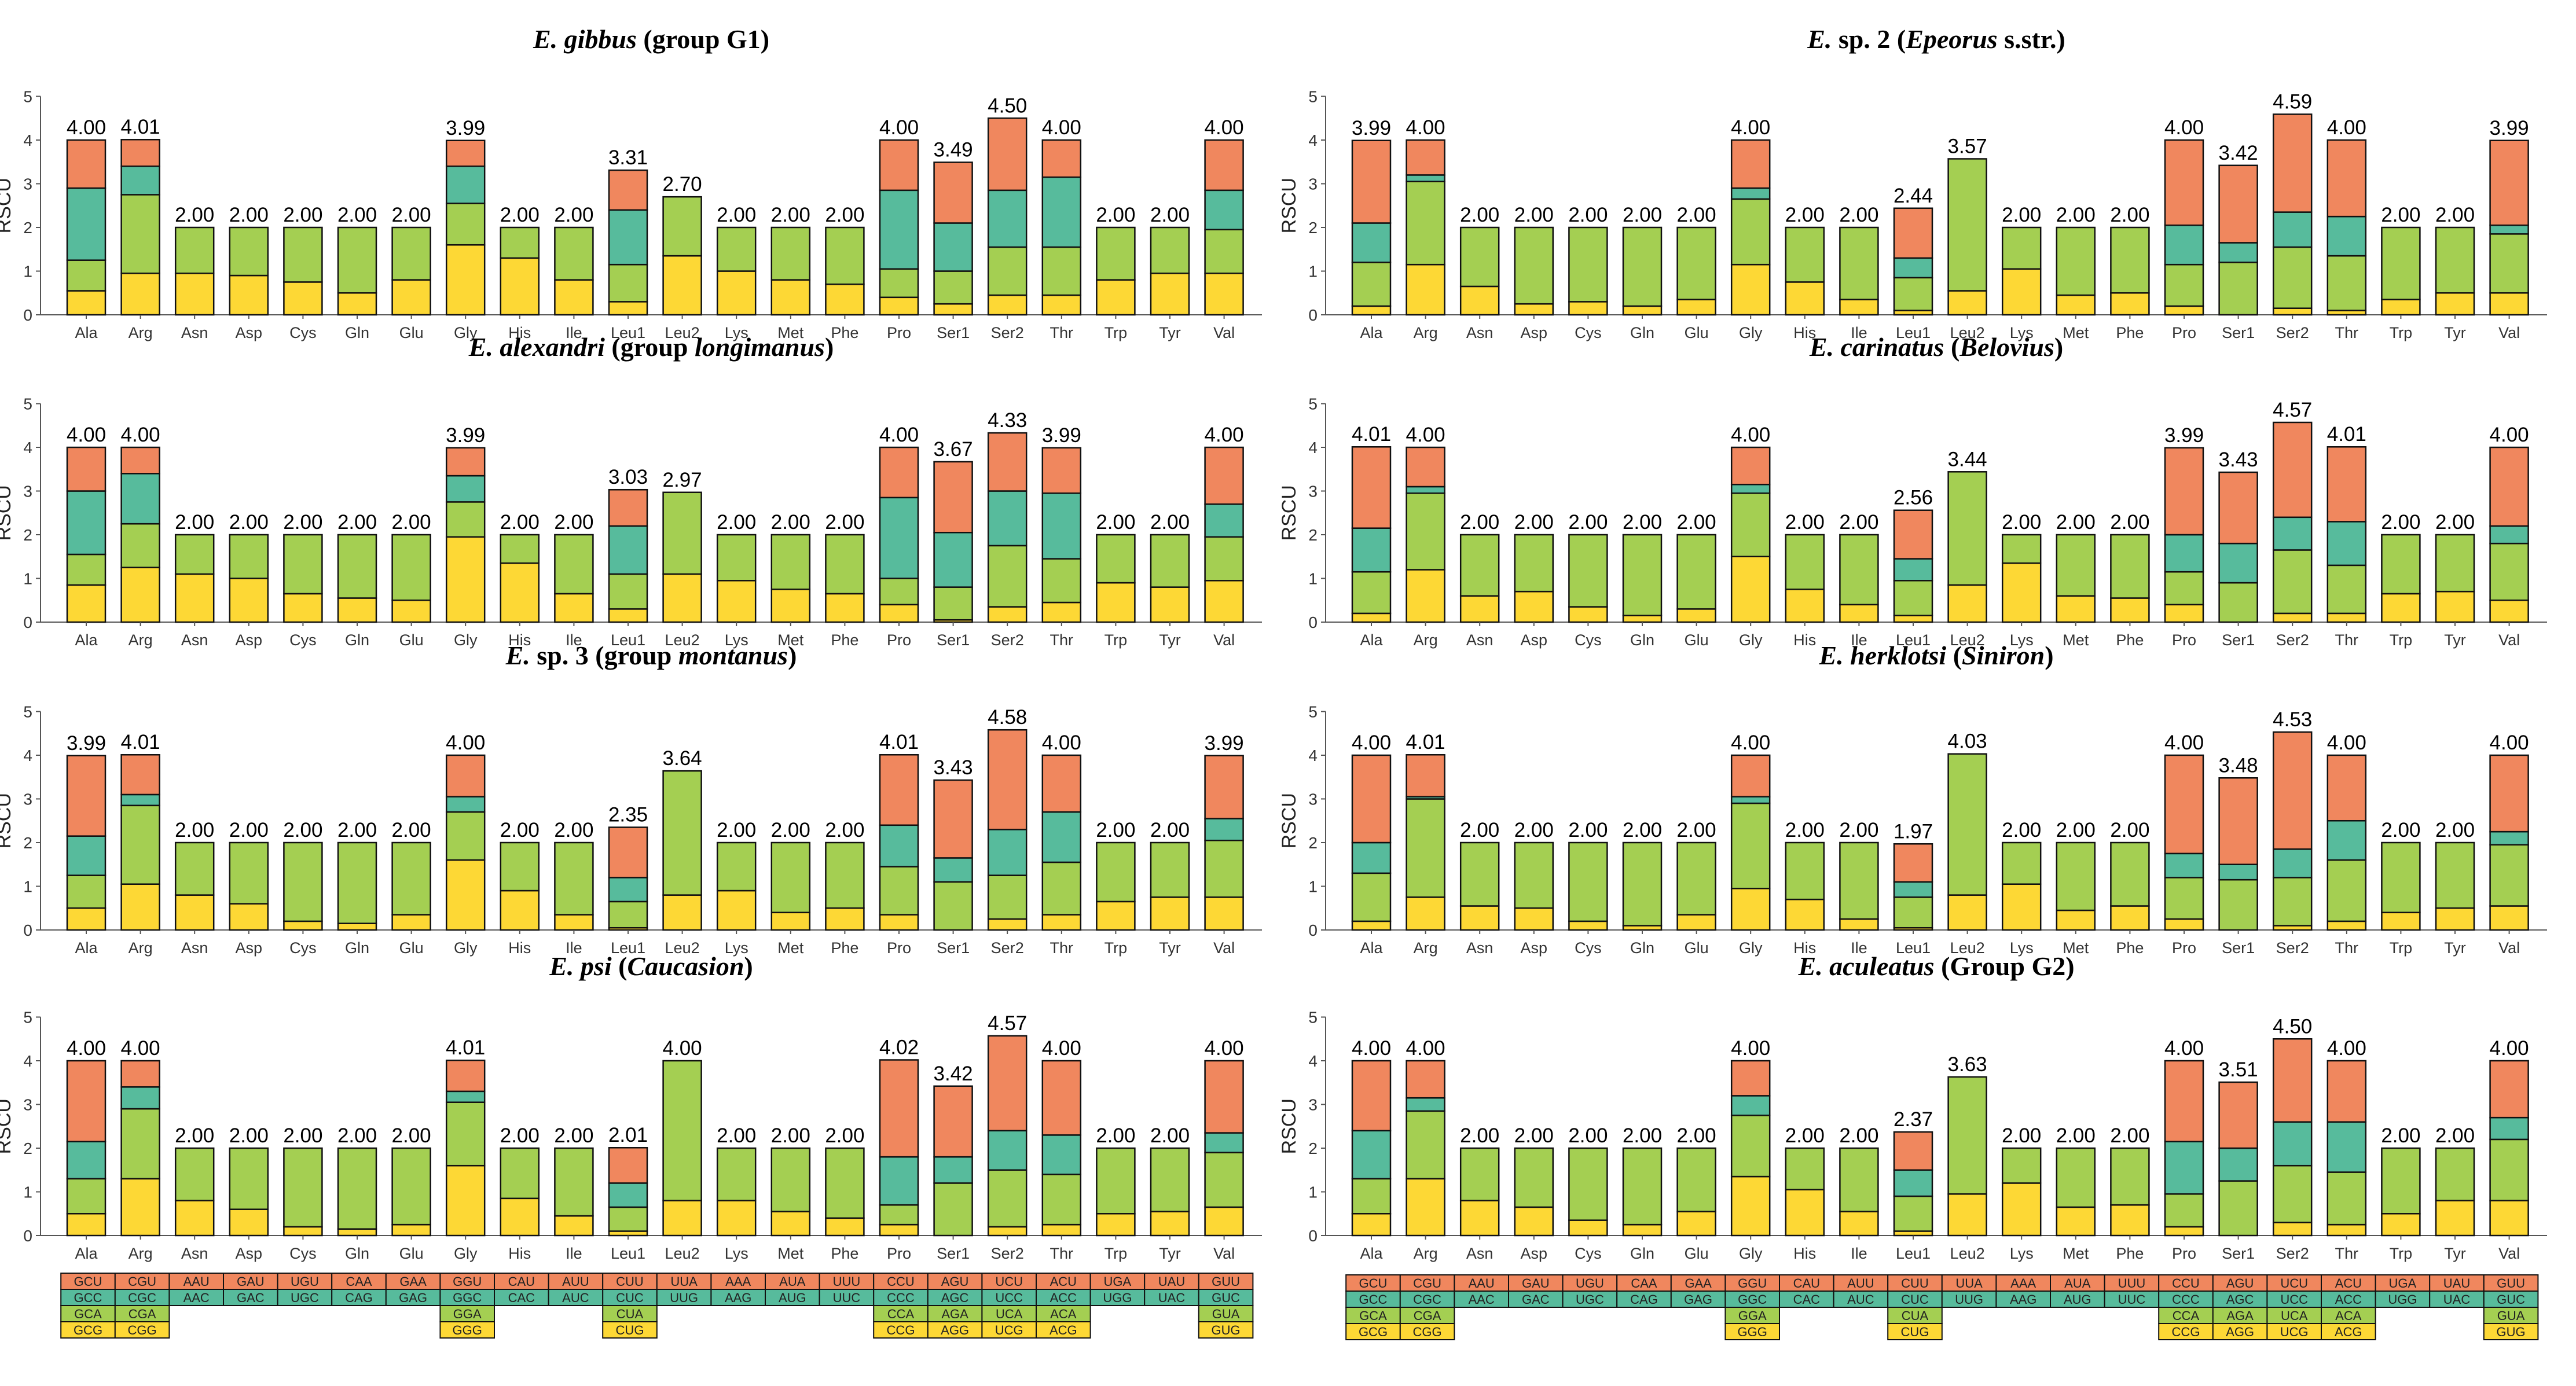  What do you see at coordinates (1371, 333) in the screenshot?
I see `x-tick-label-ala: Ala` at bounding box center [1371, 333].